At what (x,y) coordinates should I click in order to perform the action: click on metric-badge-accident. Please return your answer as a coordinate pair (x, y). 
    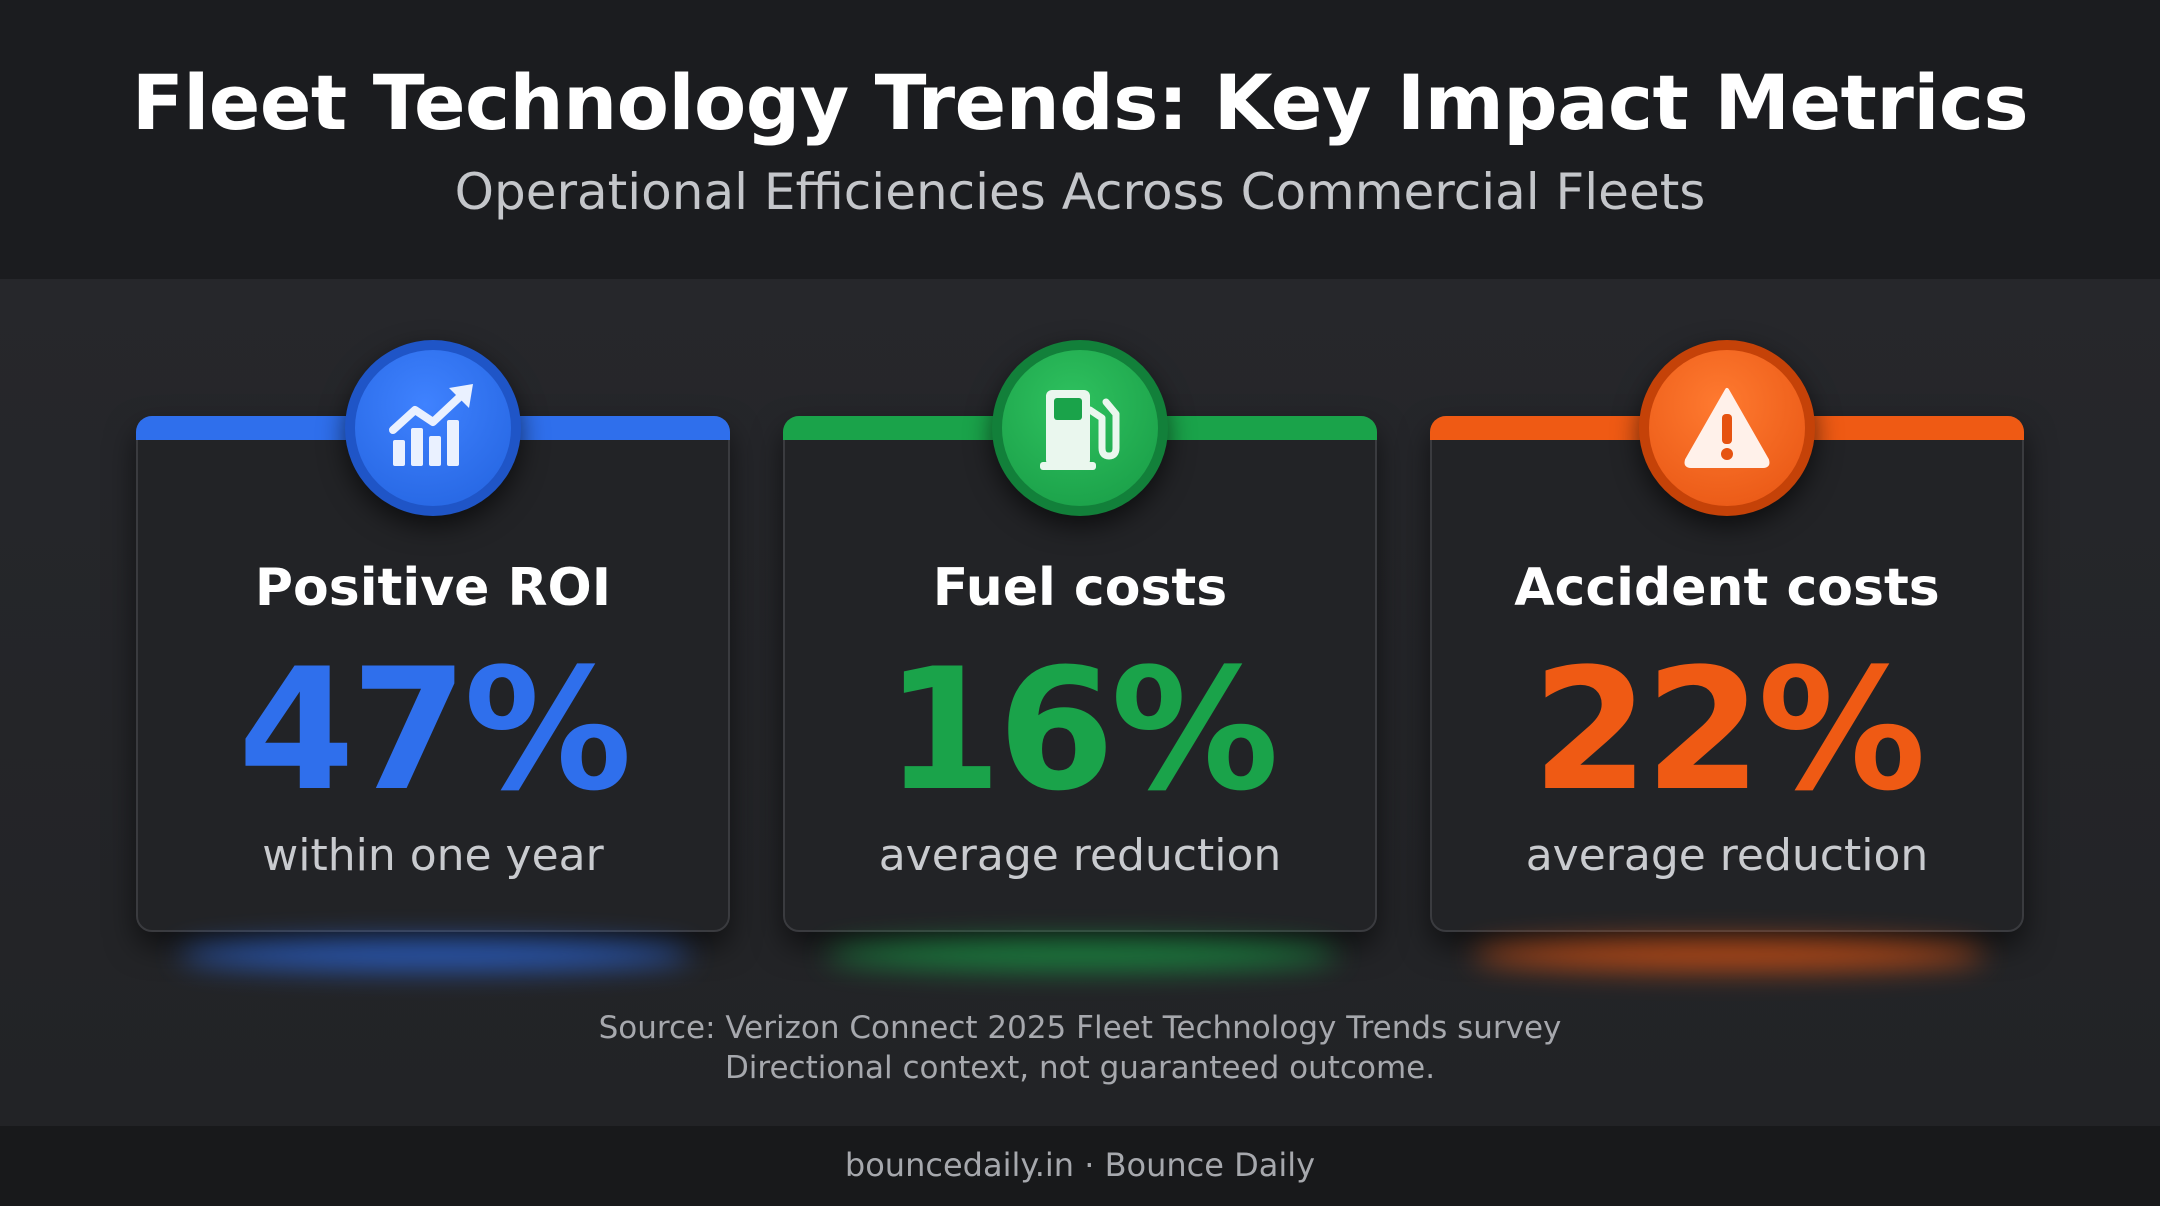
    Looking at the image, I should click on (1727, 428).